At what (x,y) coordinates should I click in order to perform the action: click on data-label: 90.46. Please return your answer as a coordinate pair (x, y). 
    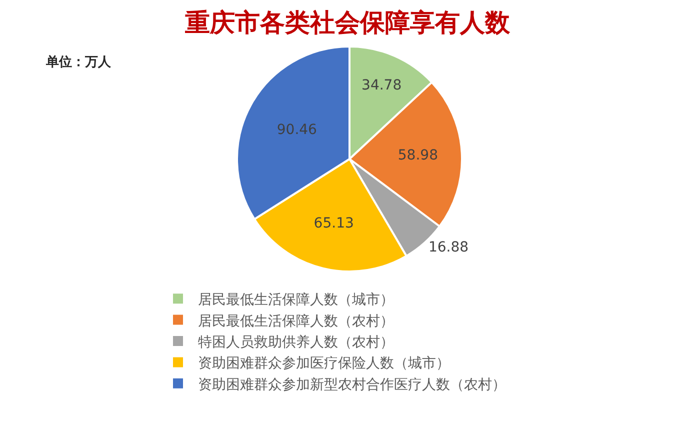
    Looking at the image, I should click on (297, 130).